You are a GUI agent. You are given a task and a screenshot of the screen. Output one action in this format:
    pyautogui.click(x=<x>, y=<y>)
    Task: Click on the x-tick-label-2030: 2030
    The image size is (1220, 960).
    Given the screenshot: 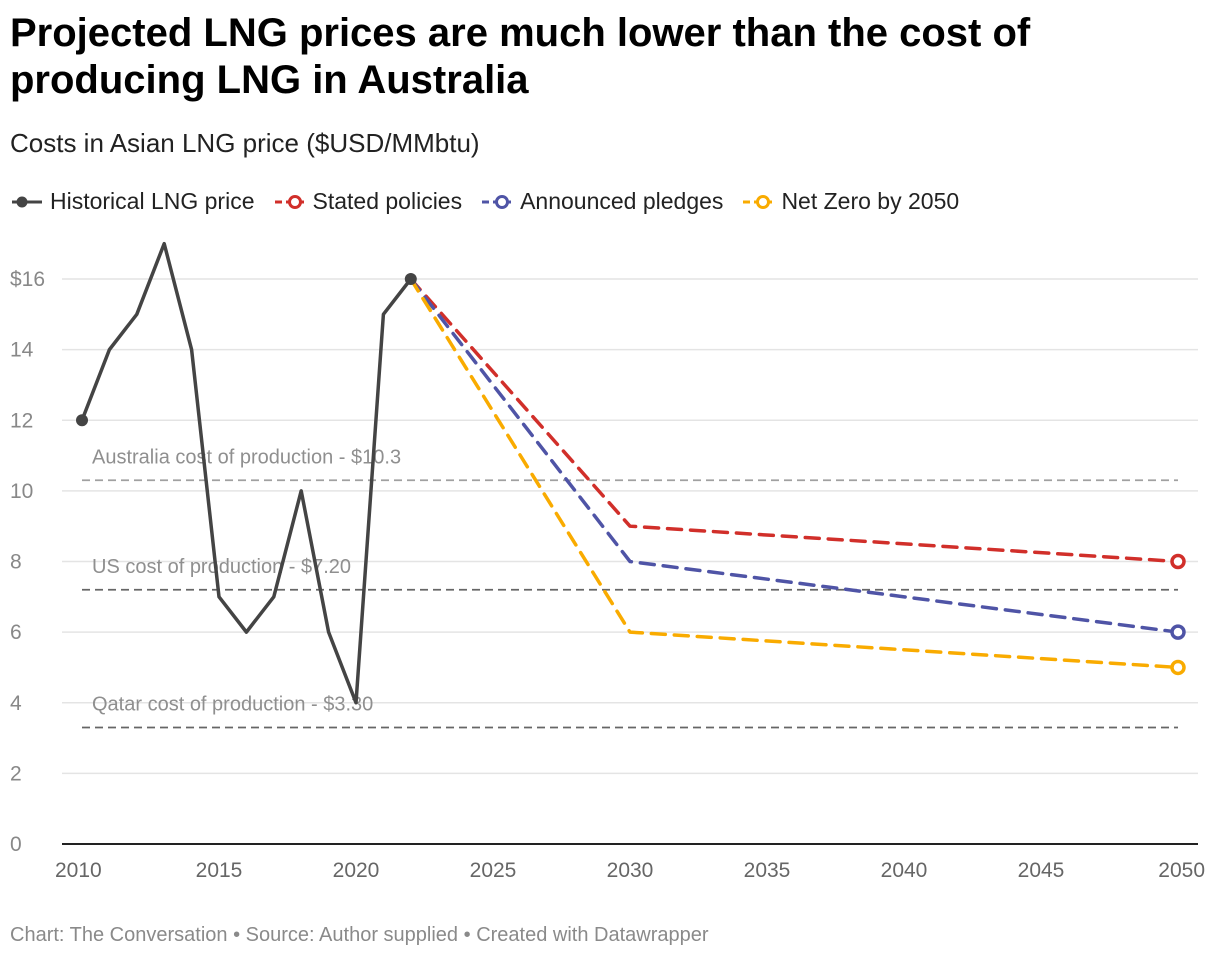 What is the action you would take?
    pyautogui.click(x=630, y=870)
    